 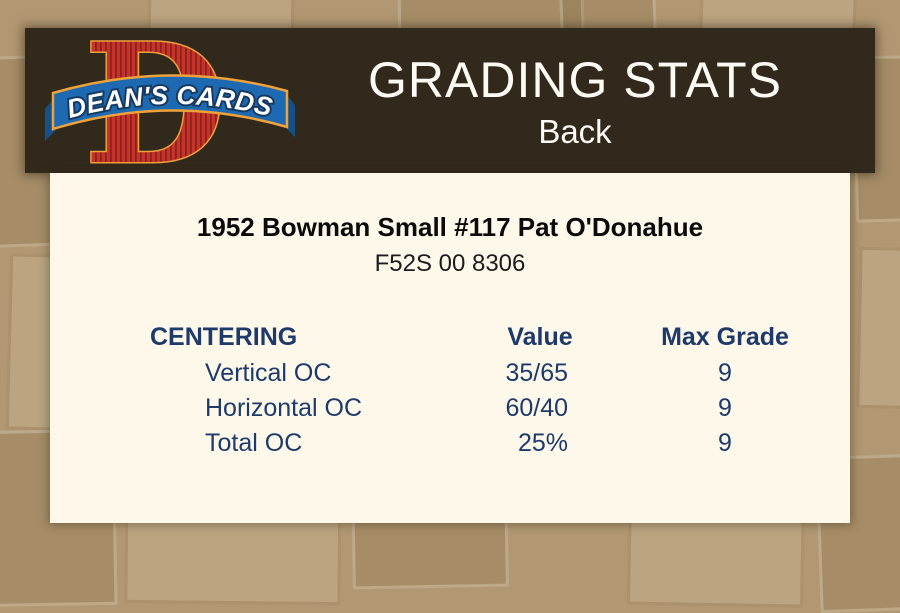 What do you see at coordinates (480, 373) in the screenshot?
I see `table-row: Vertical OC 35/65 9` at bounding box center [480, 373].